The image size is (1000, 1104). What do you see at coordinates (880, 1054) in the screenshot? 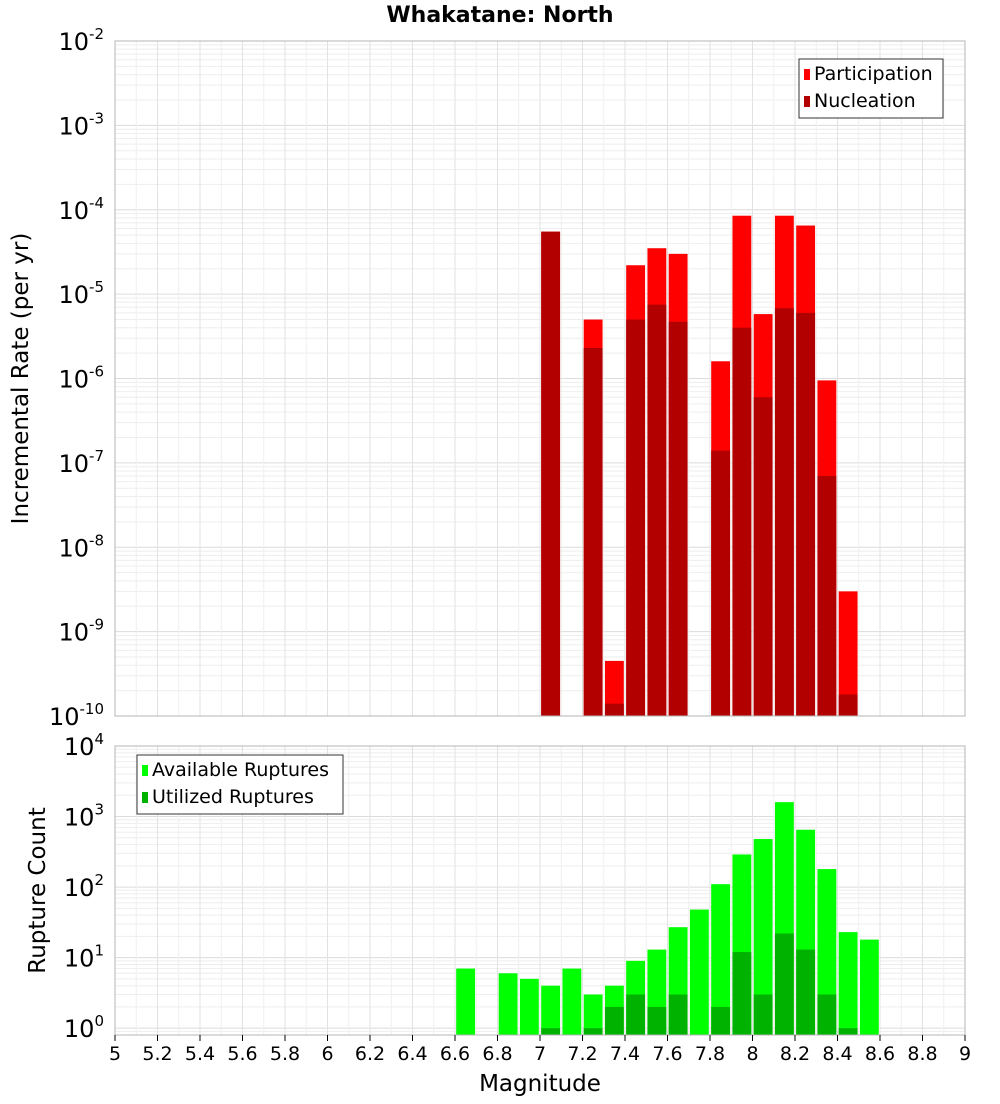
I see `x-tick-label: 8.6` at bounding box center [880, 1054].